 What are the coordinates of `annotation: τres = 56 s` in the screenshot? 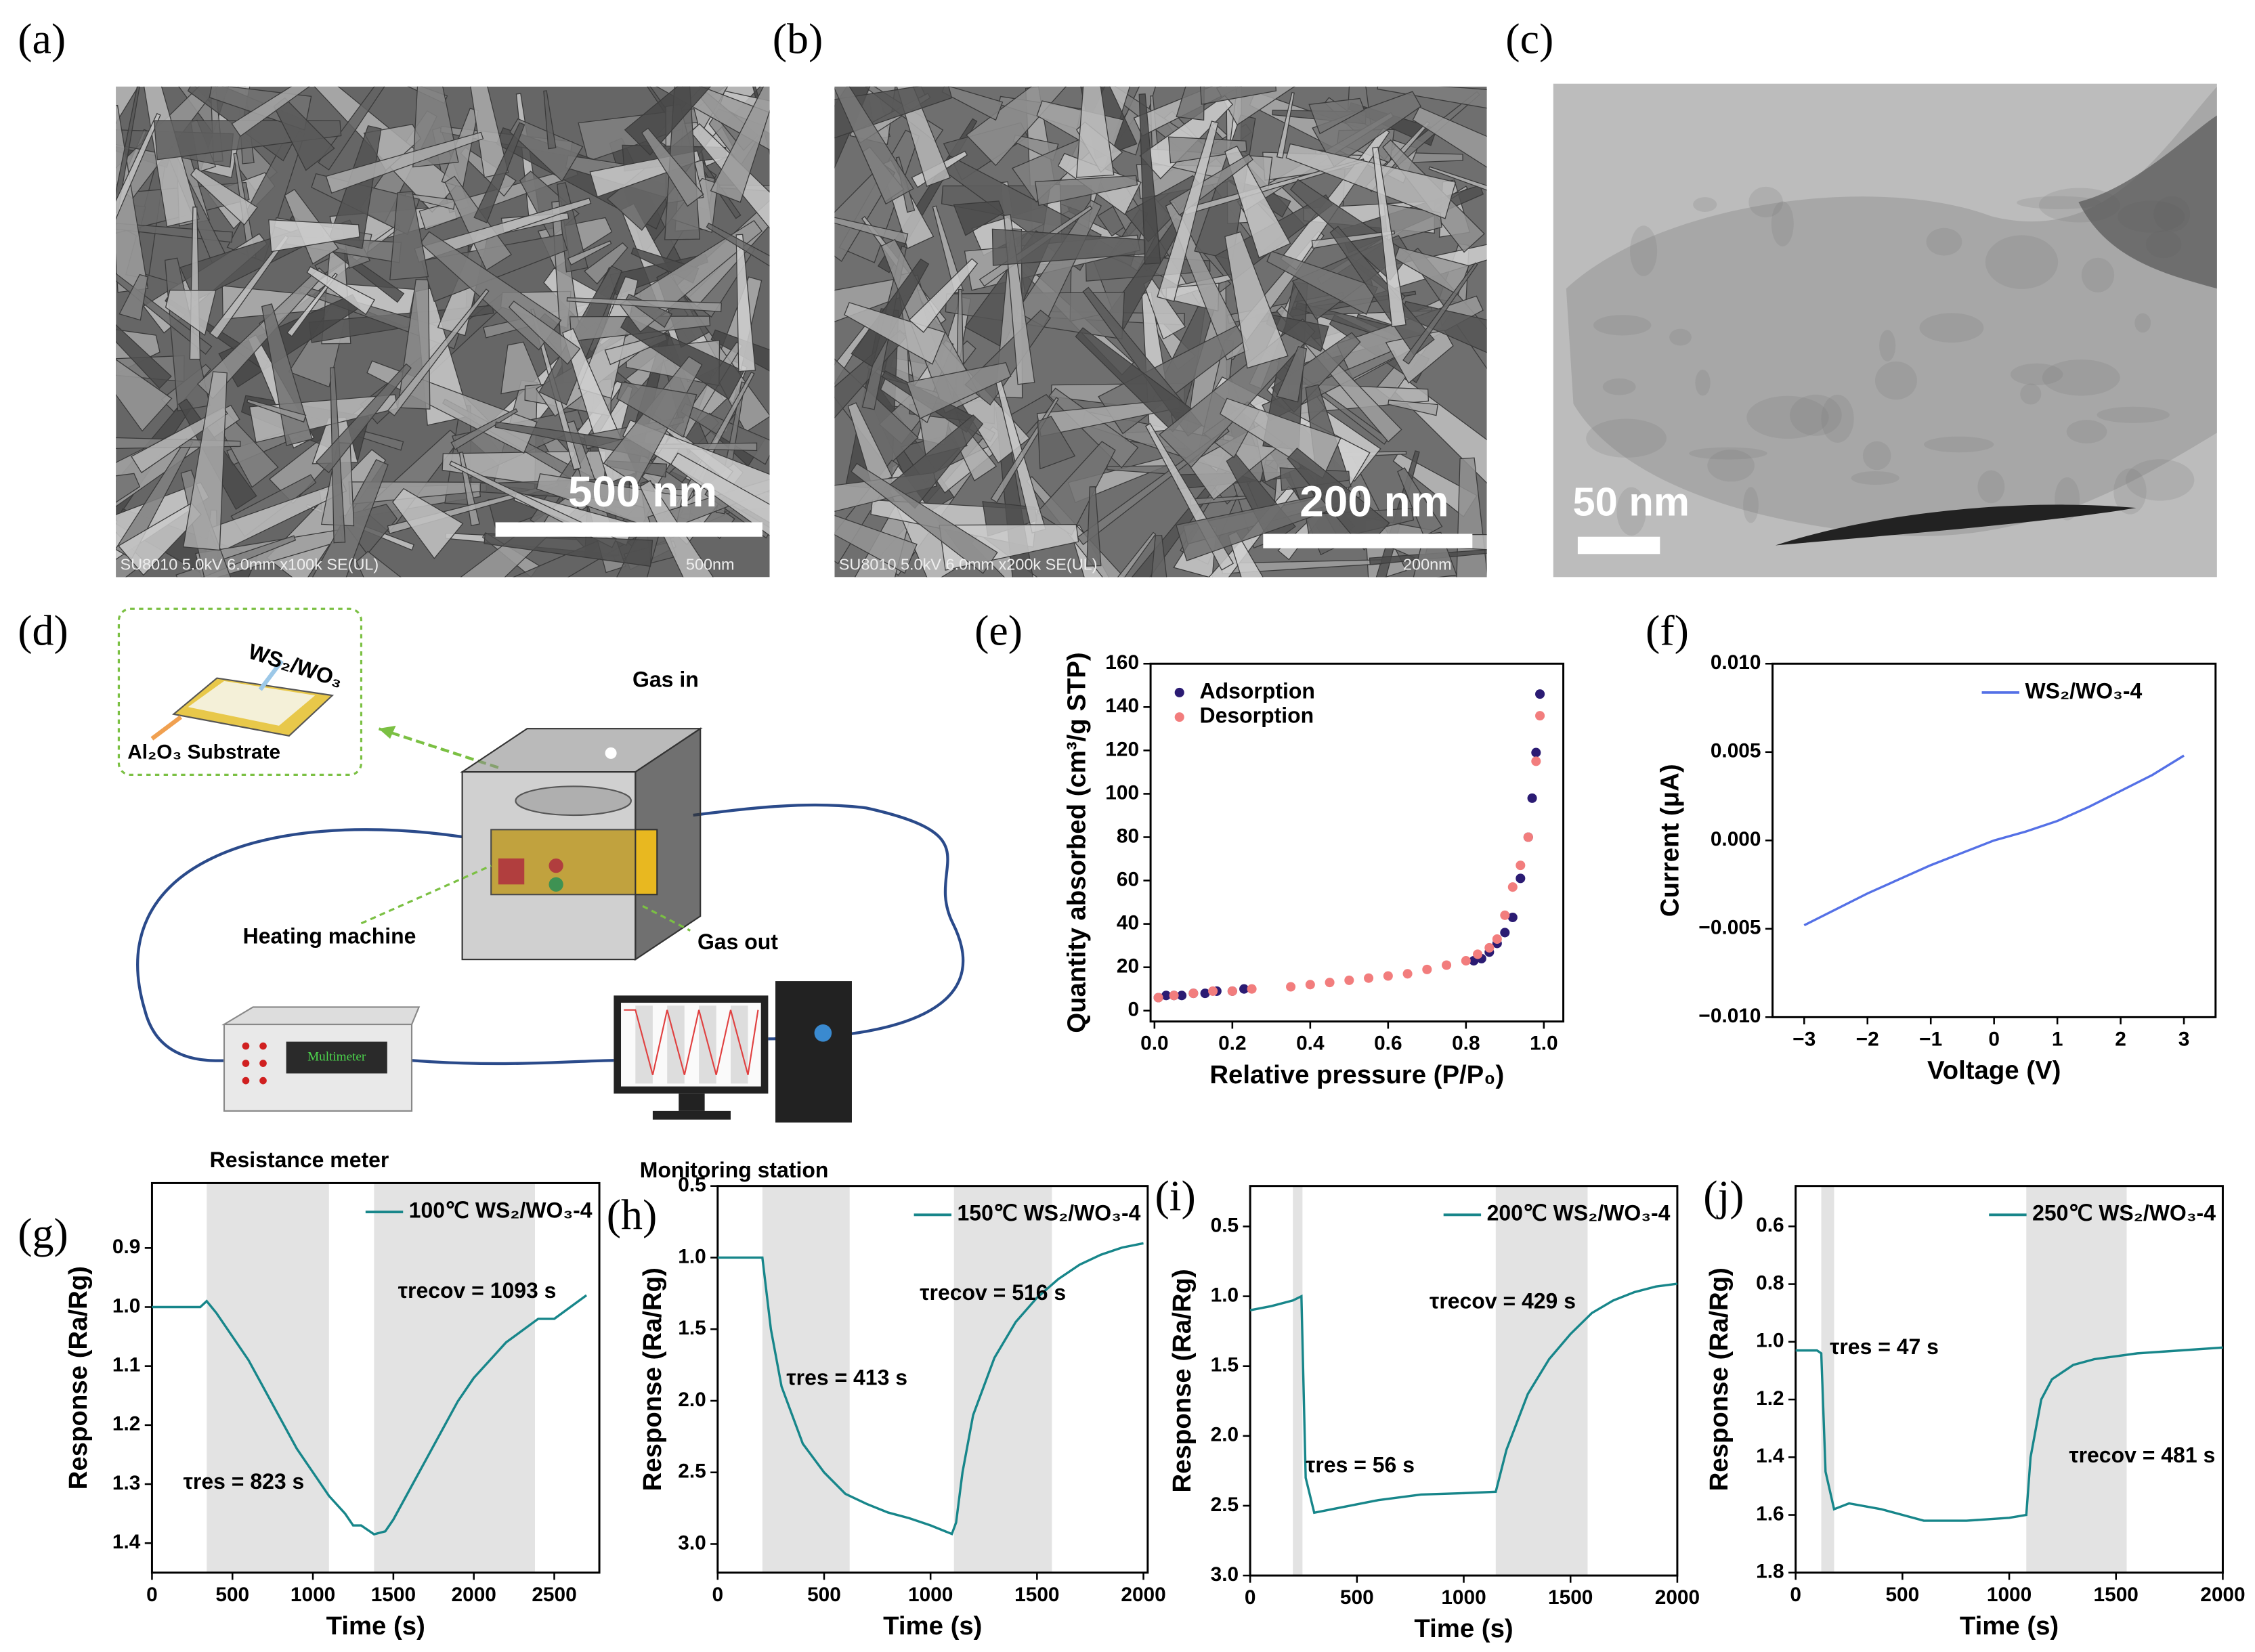 It's located at (1361, 1464).